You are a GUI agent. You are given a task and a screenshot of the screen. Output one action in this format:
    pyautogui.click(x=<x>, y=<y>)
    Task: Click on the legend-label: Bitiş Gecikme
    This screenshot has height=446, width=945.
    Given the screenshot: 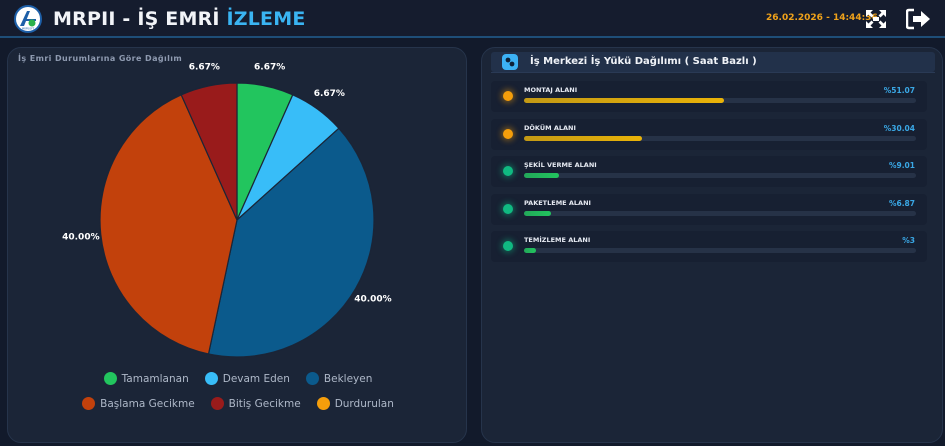 What is the action you would take?
    pyautogui.click(x=264, y=403)
    